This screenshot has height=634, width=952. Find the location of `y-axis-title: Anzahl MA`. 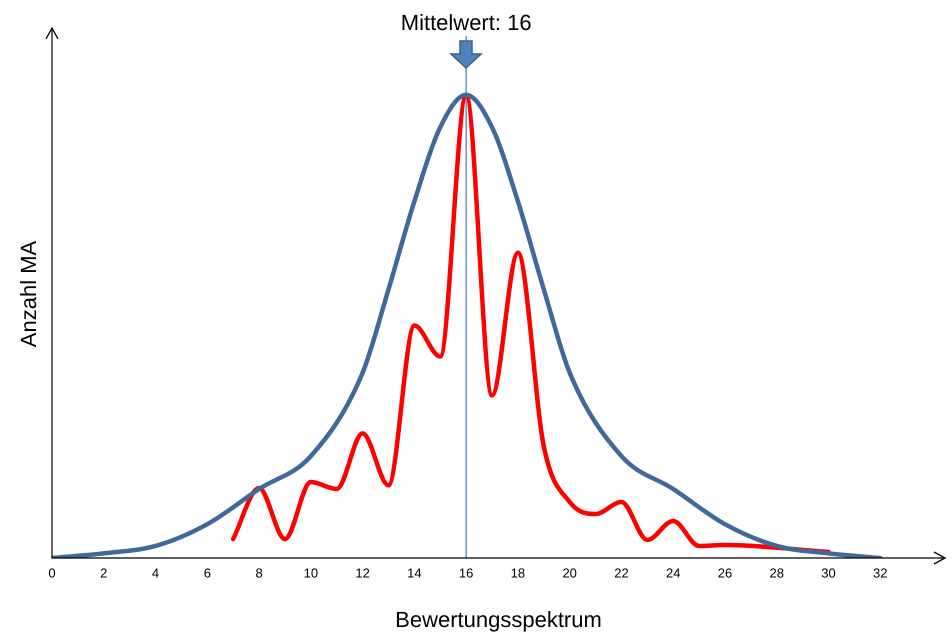

y-axis-title: Anzahl MA is located at coordinates (29, 294).